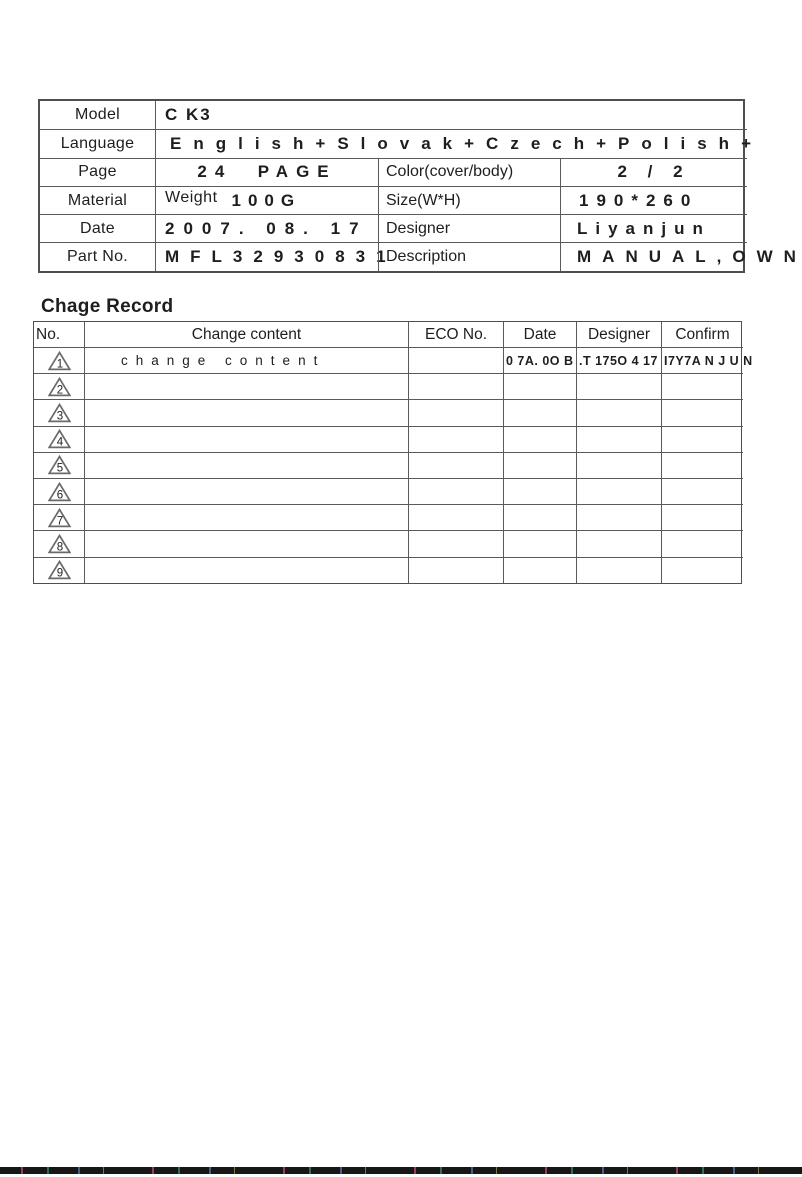 The image size is (802, 1177). I want to click on col-header-eco: ECO No., so click(455, 334).